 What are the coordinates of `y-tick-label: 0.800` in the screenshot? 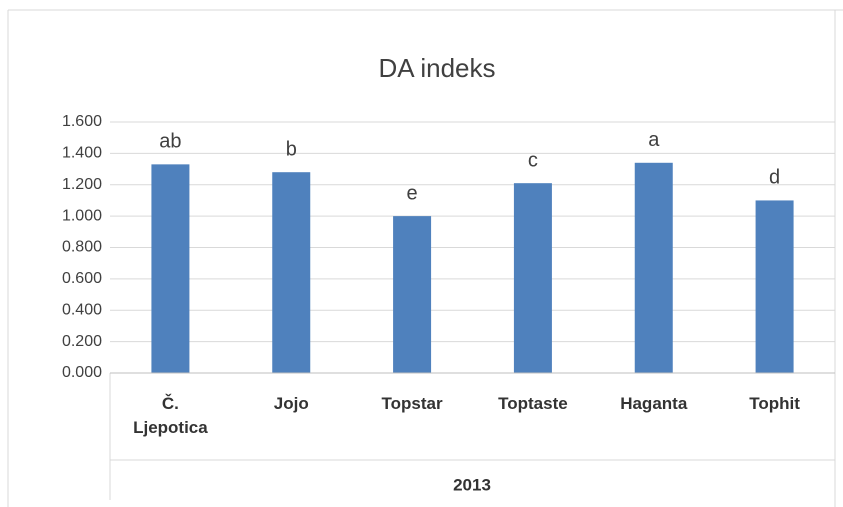 It's located at (82, 247).